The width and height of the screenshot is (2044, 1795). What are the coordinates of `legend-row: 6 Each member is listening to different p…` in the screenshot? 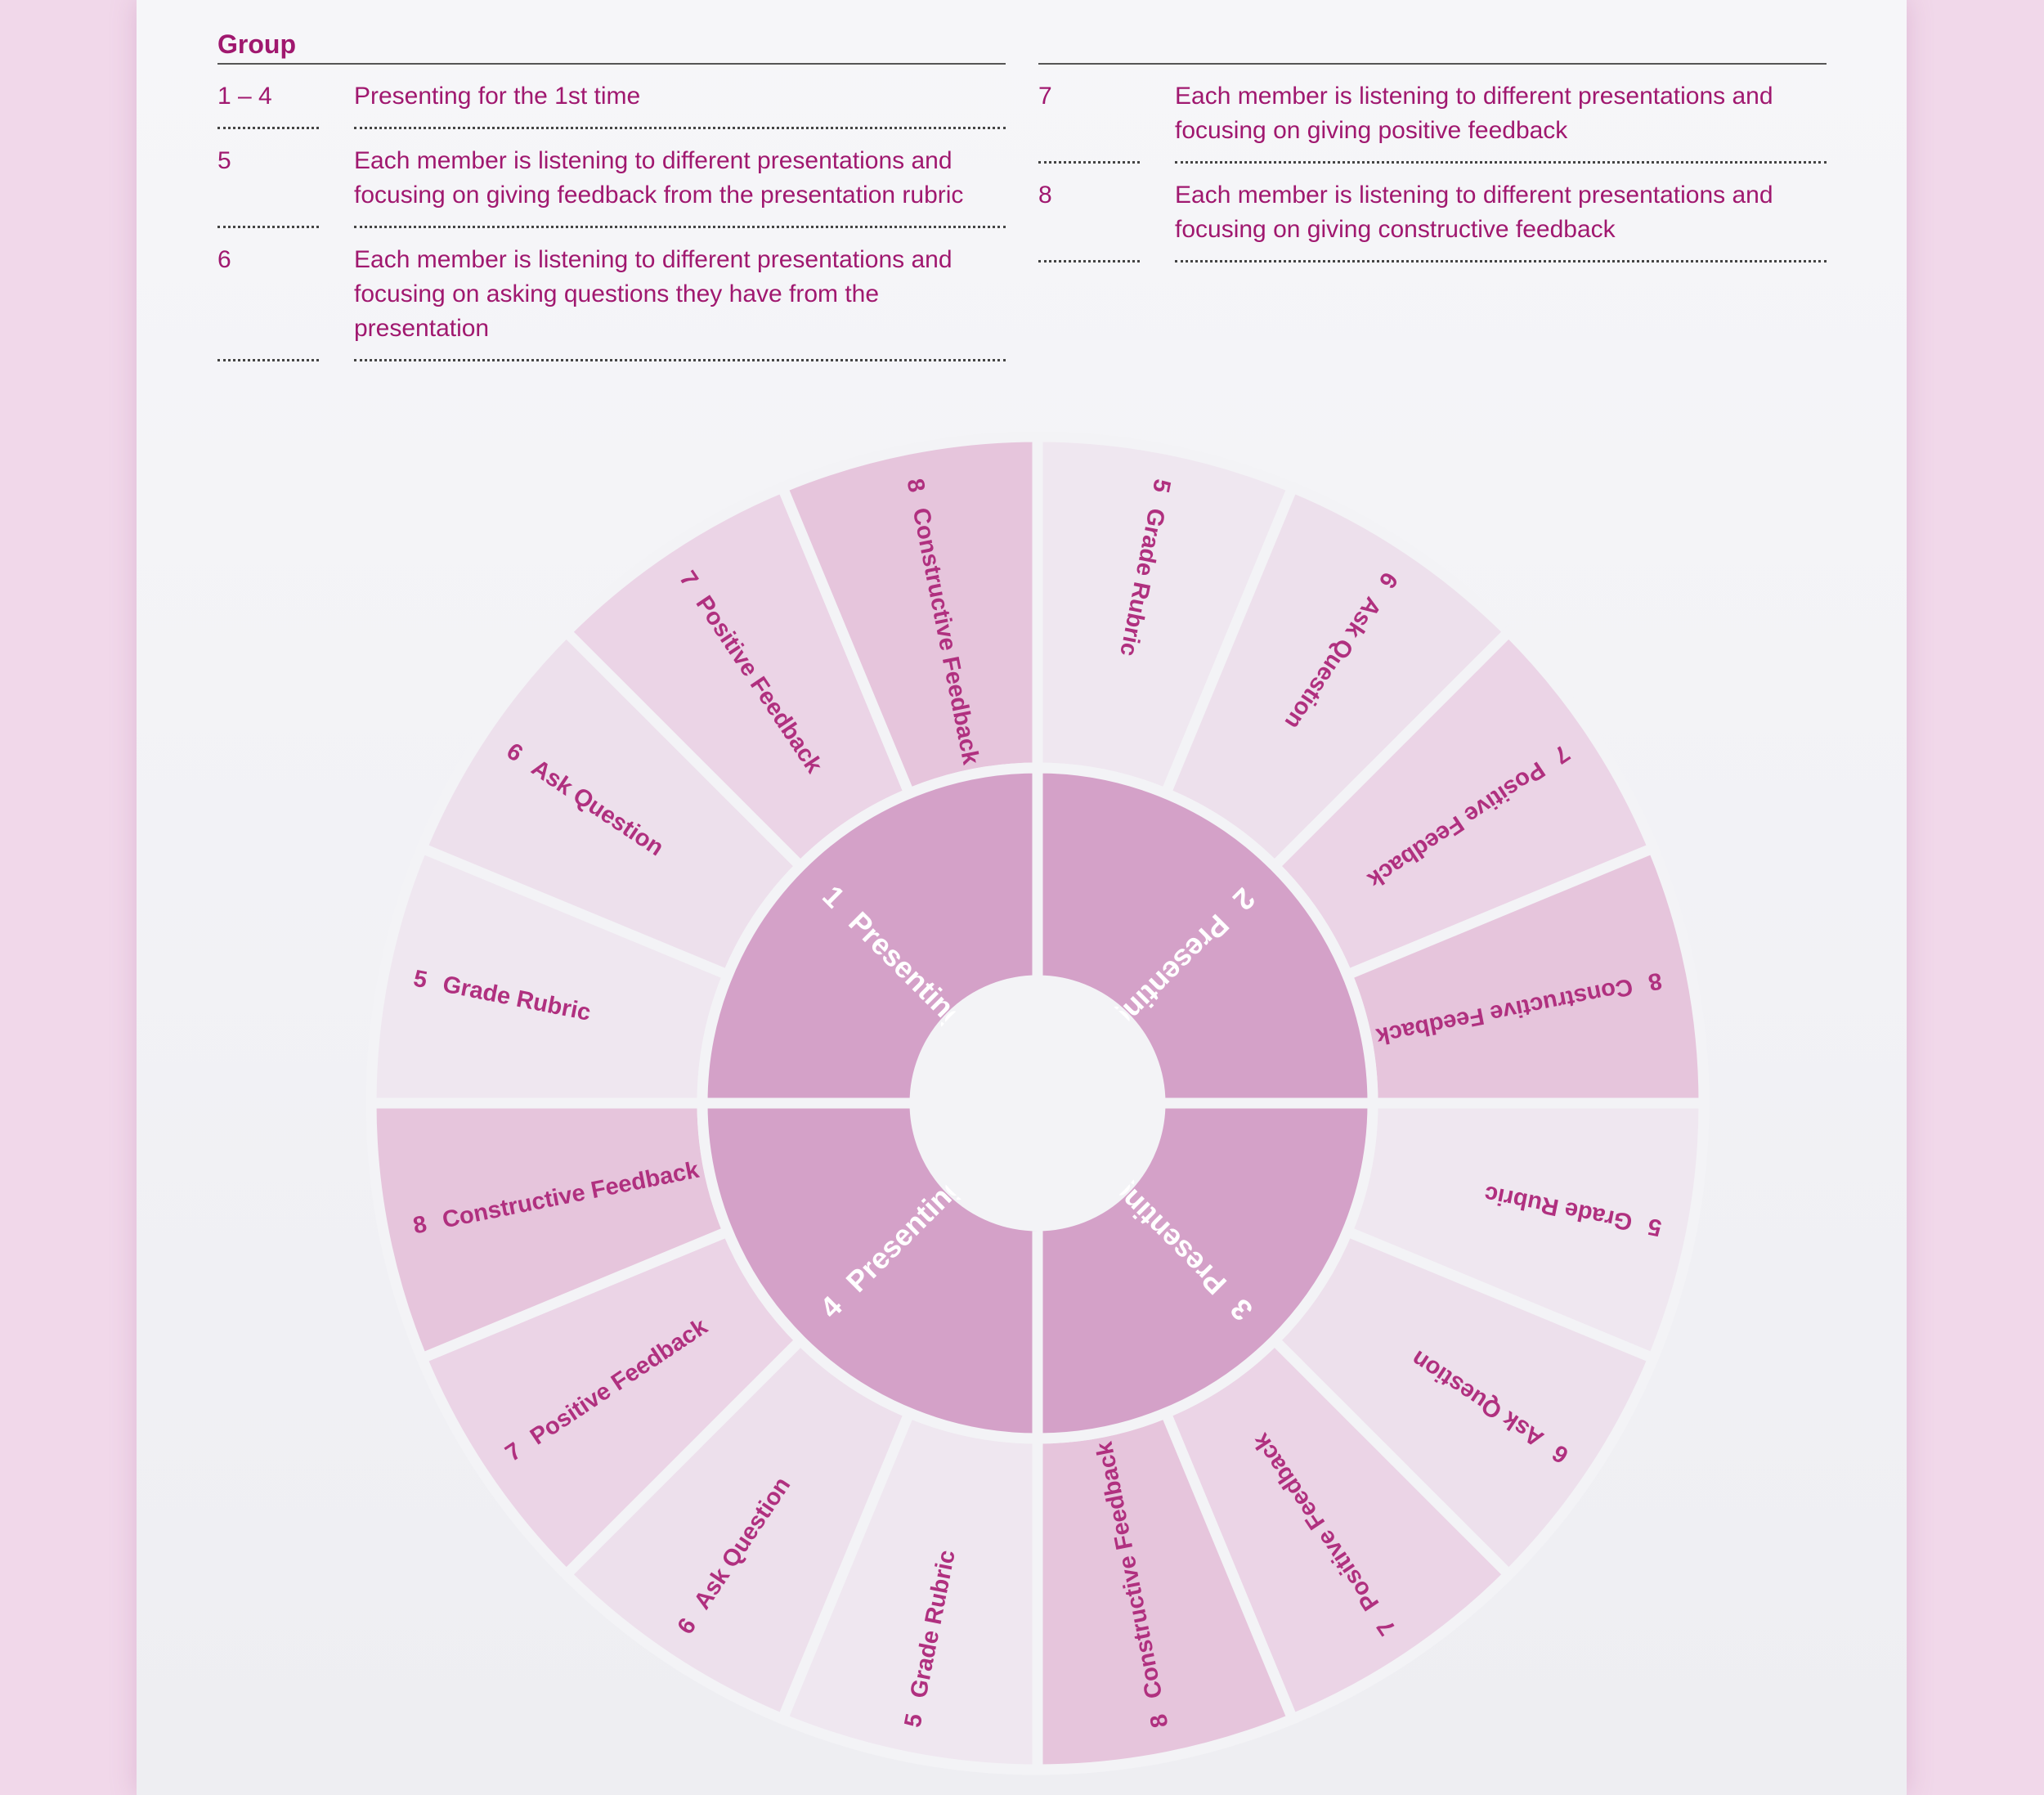 It's located at (611, 294).